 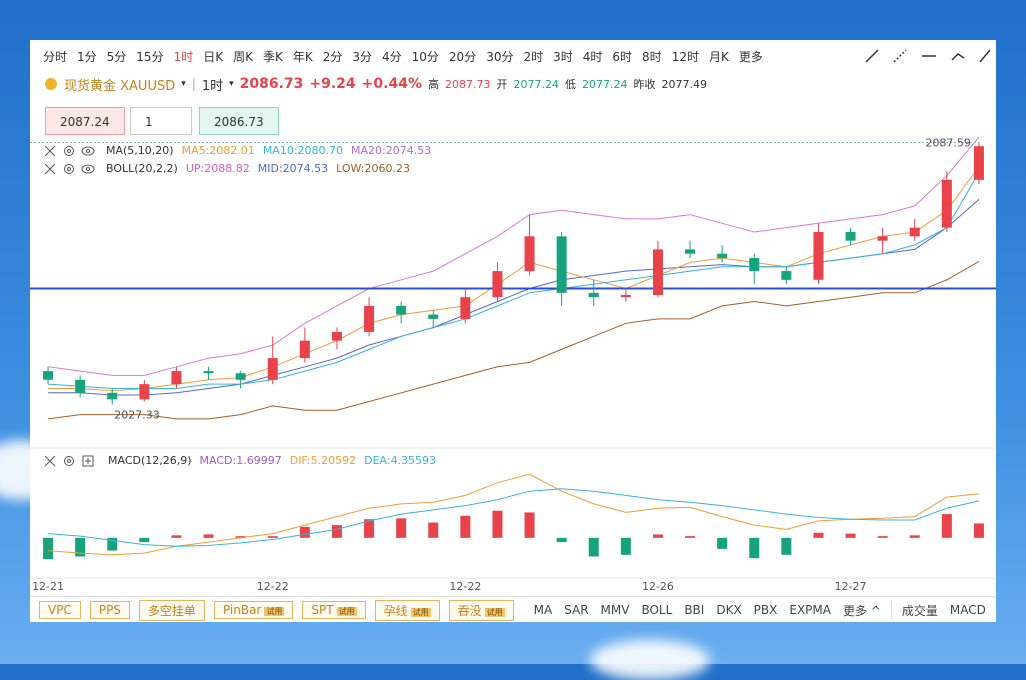 What do you see at coordinates (293, 168) in the screenshot?
I see `legend-item: MID:2074.53` at bounding box center [293, 168].